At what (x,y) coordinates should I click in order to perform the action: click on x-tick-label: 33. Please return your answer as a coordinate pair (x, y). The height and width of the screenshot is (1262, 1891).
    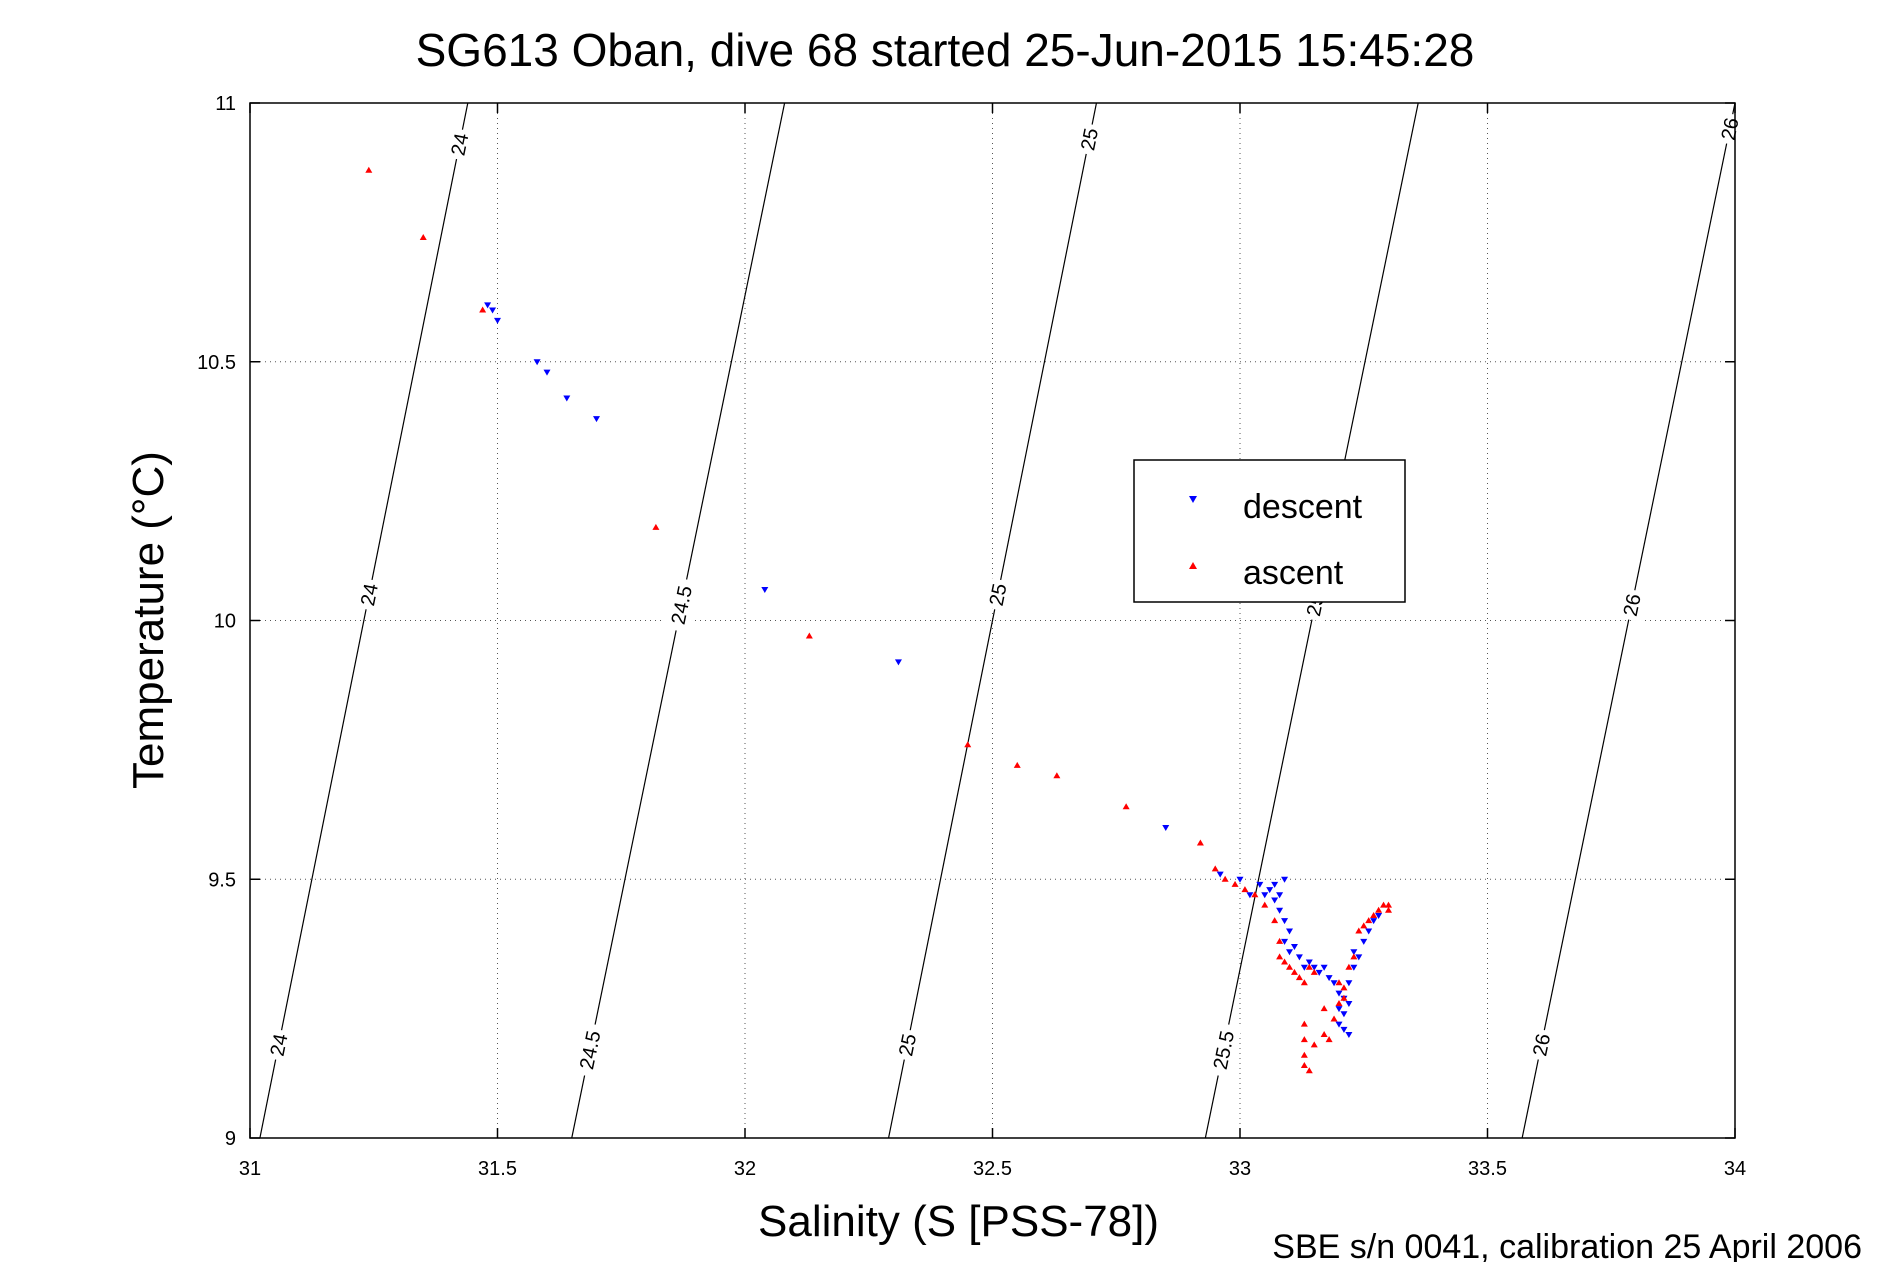
    Looking at the image, I should click on (1240, 1169).